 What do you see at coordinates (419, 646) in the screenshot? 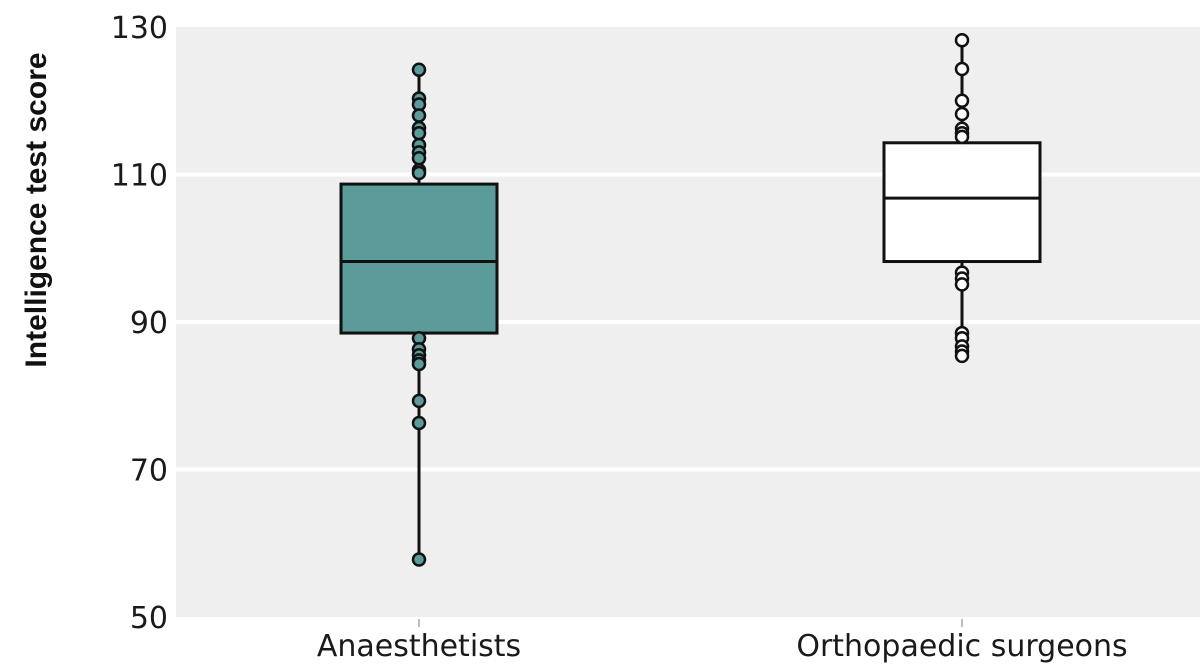
I see `x-category-label-0: Anaesthetists` at bounding box center [419, 646].